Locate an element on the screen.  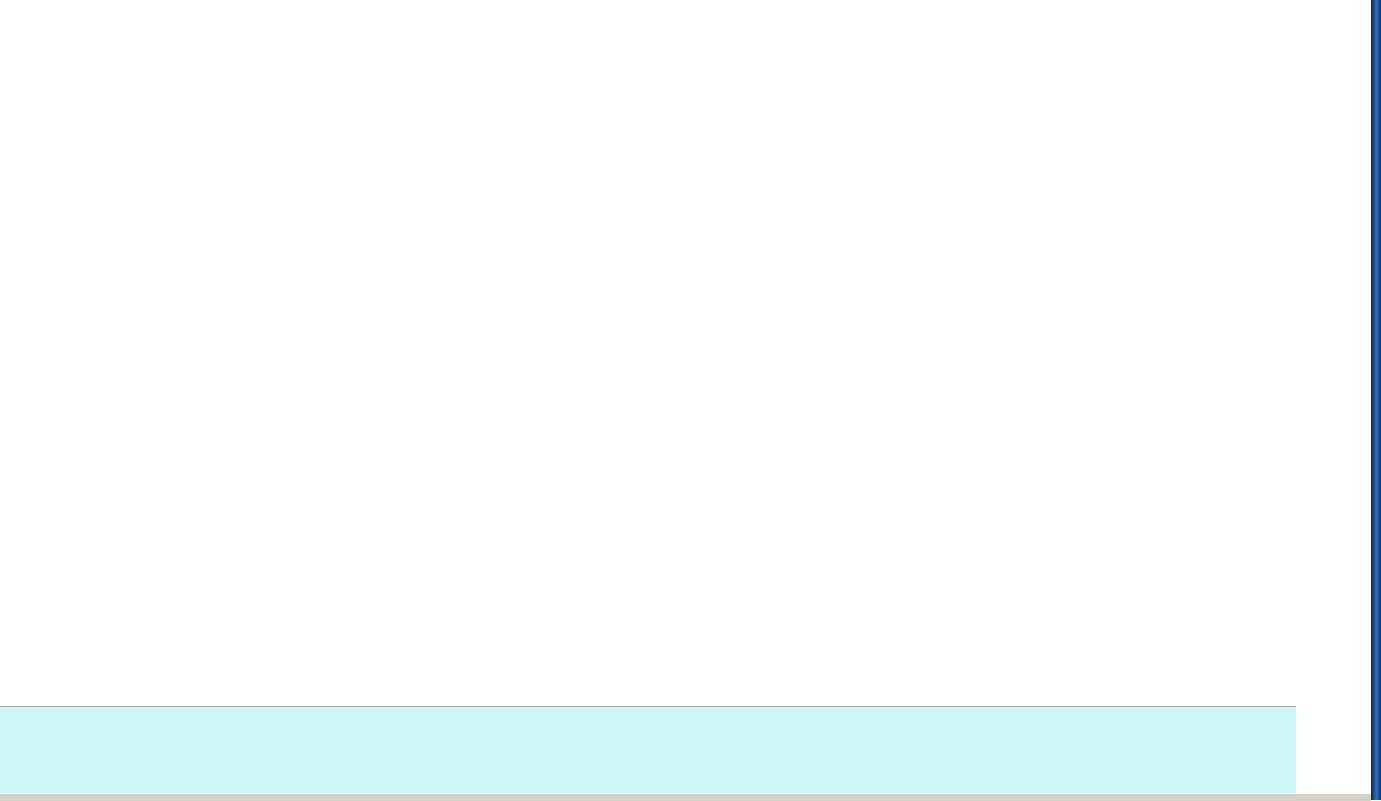
status-bar is located at coordinates (685, 797).